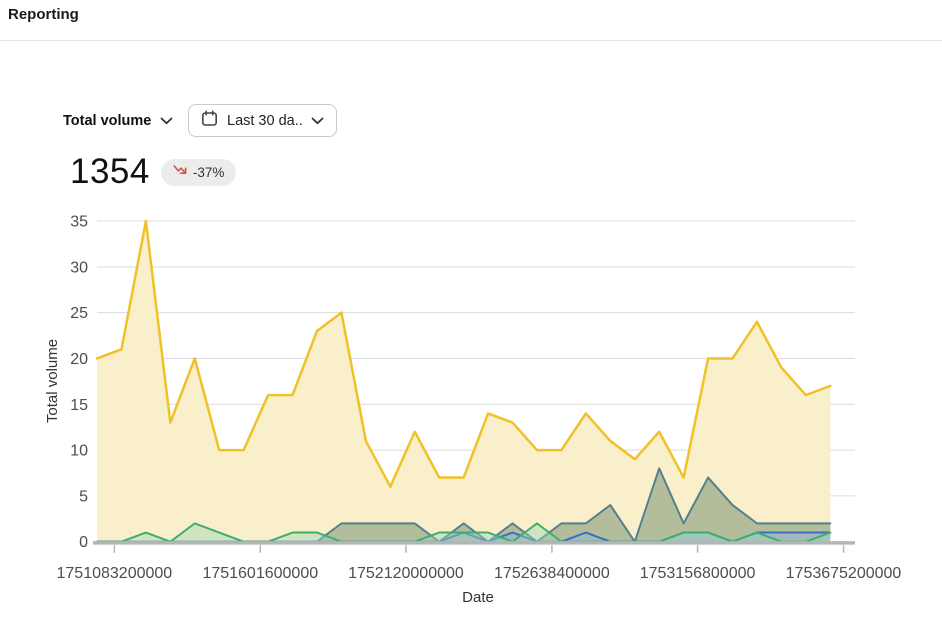  Describe the element at coordinates (464, 505) in the screenshot. I see `series-area-series-slate` at that location.